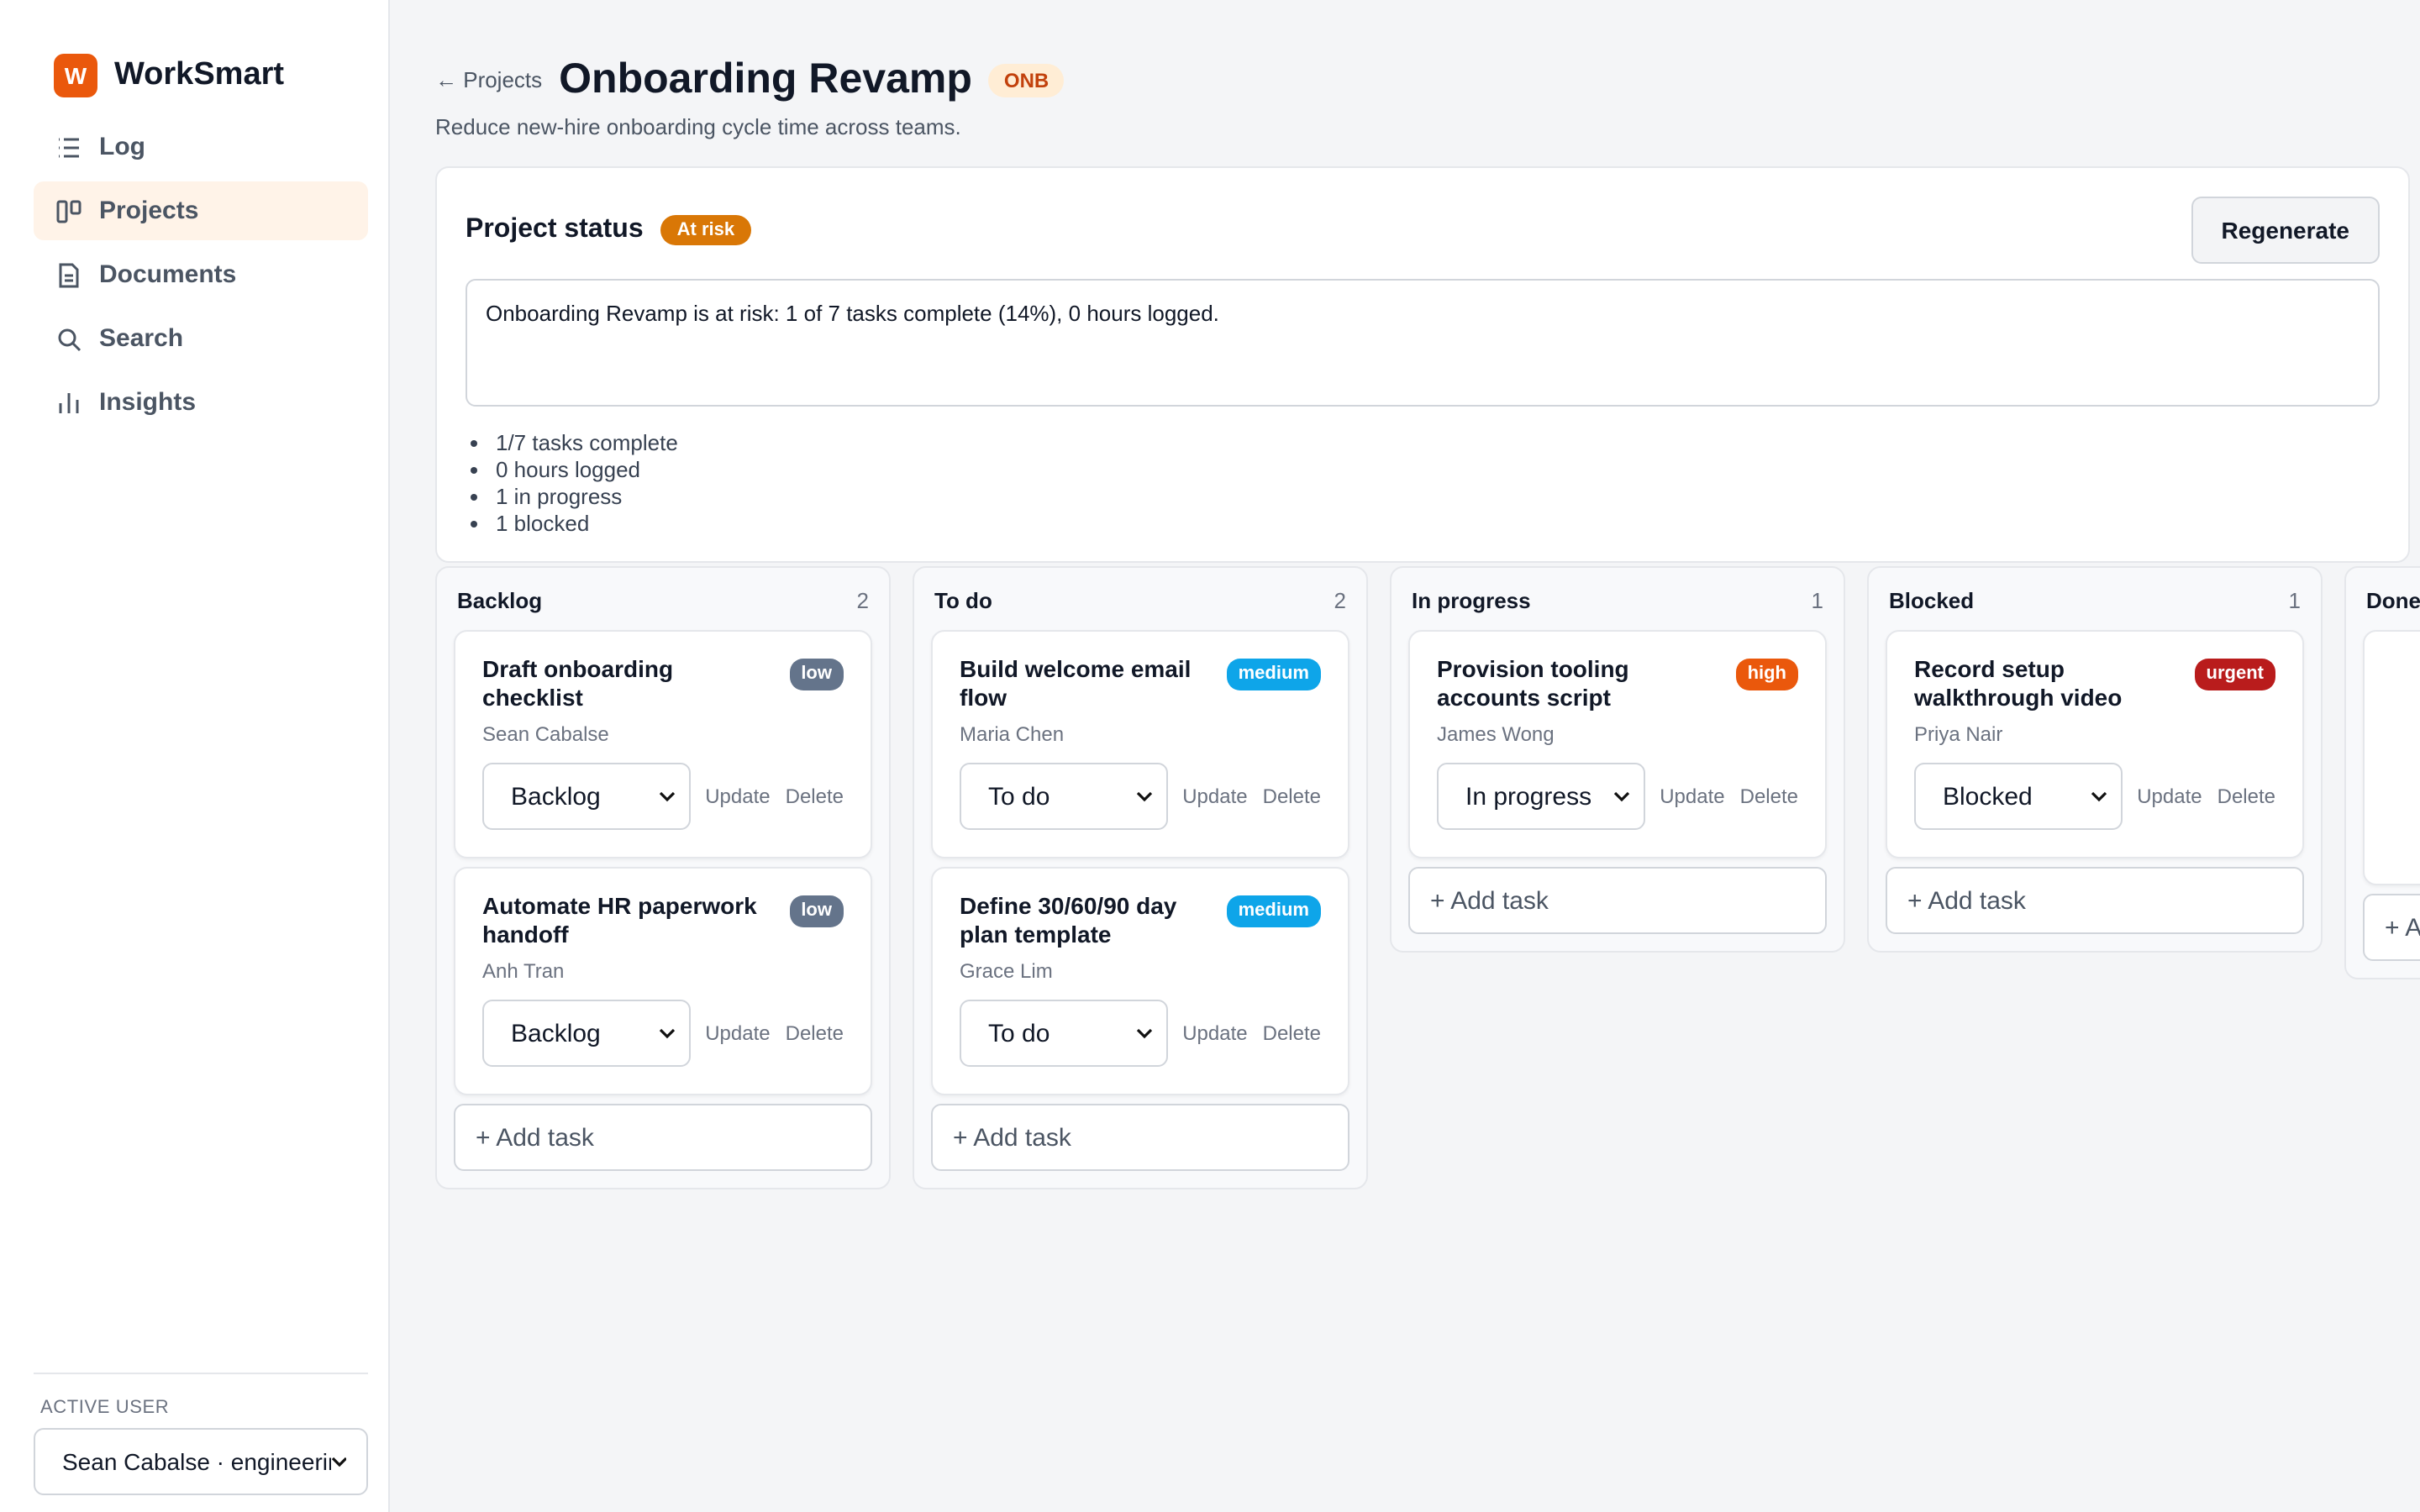 The width and height of the screenshot is (2420, 1512). I want to click on task-card, so click(2391, 757).